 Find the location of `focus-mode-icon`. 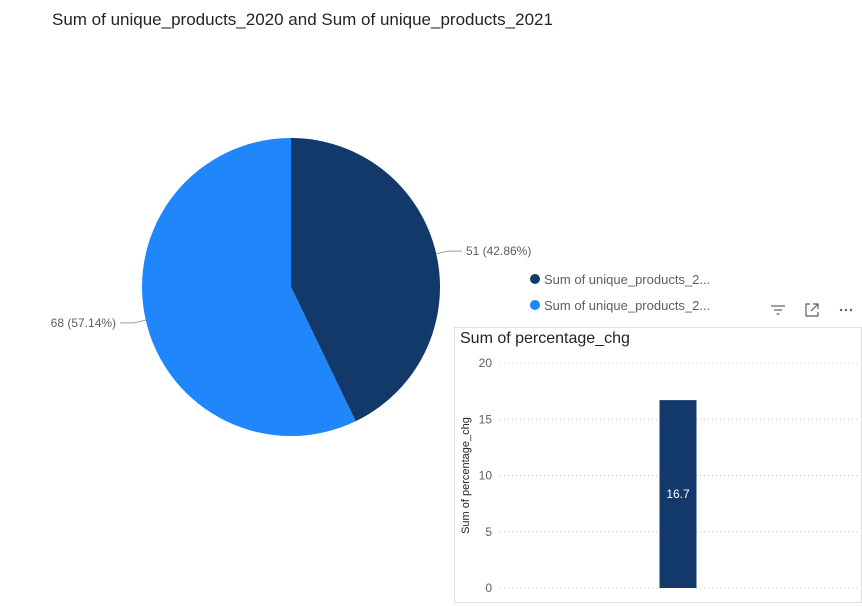

focus-mode-icon is located at coordinates (812, 310).